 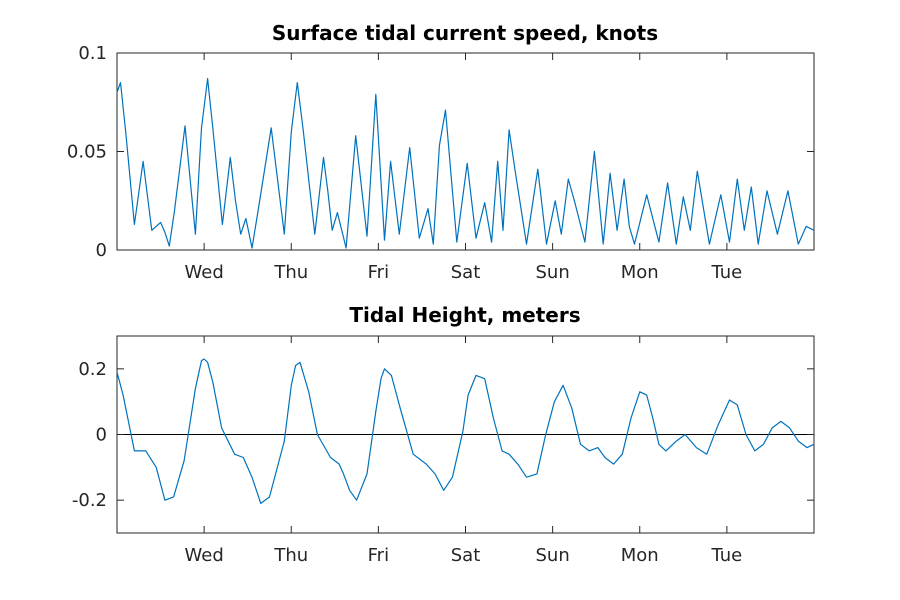 I want to click on y-tick-label: 0.05, so click(x=87, y=152).